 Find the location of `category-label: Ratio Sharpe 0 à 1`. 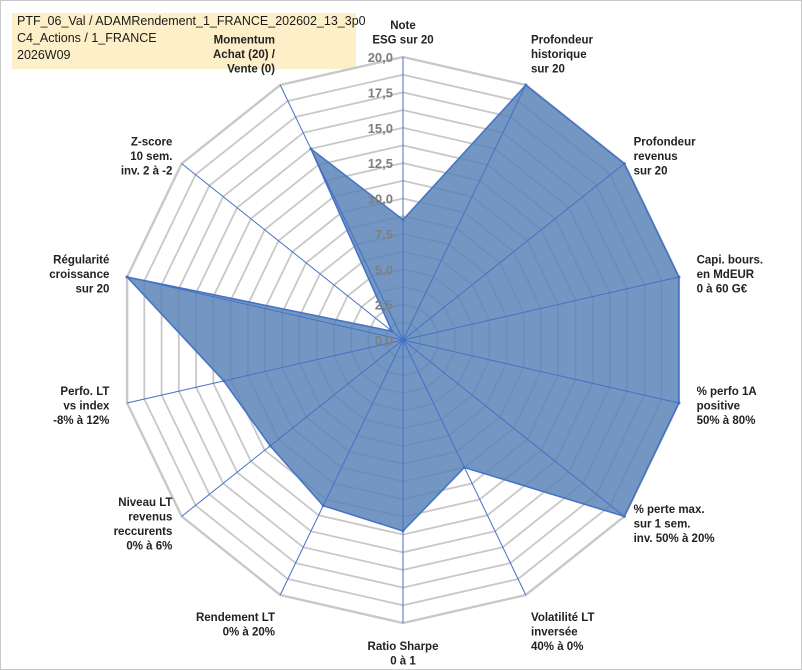

category-label: Ratio Sharpe 0 à 1 is located at coordinates (403, 654).